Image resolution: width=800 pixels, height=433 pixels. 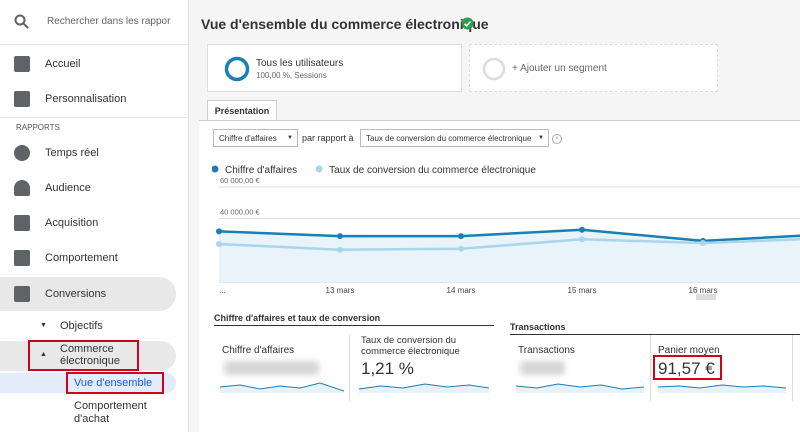 What do you see at coordinates (387, 368) in the screenshot?
I see `metric-value: 1,21 %` at bounding box center [387, 368].